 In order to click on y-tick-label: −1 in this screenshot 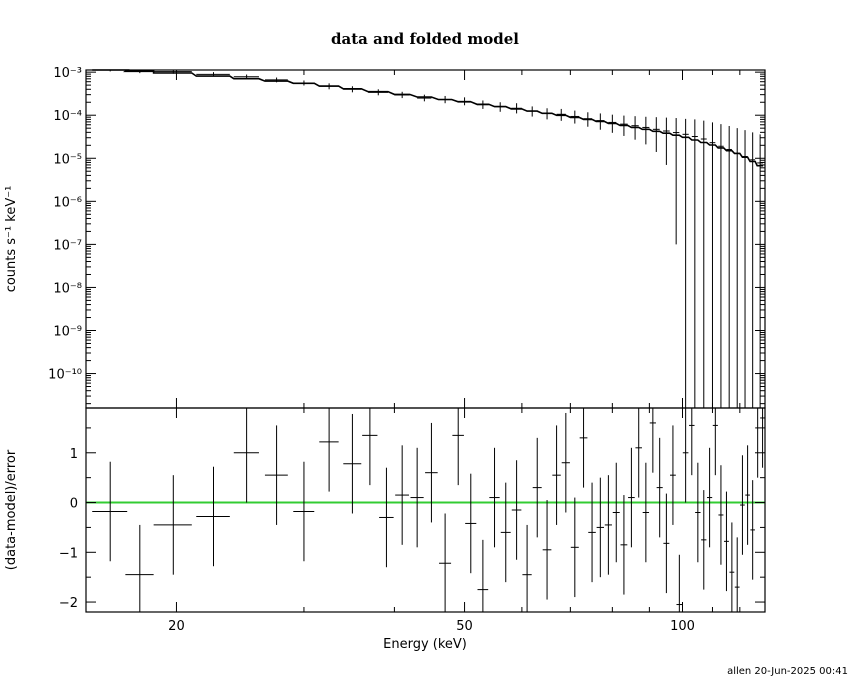, I will do `click(68, 553)`.